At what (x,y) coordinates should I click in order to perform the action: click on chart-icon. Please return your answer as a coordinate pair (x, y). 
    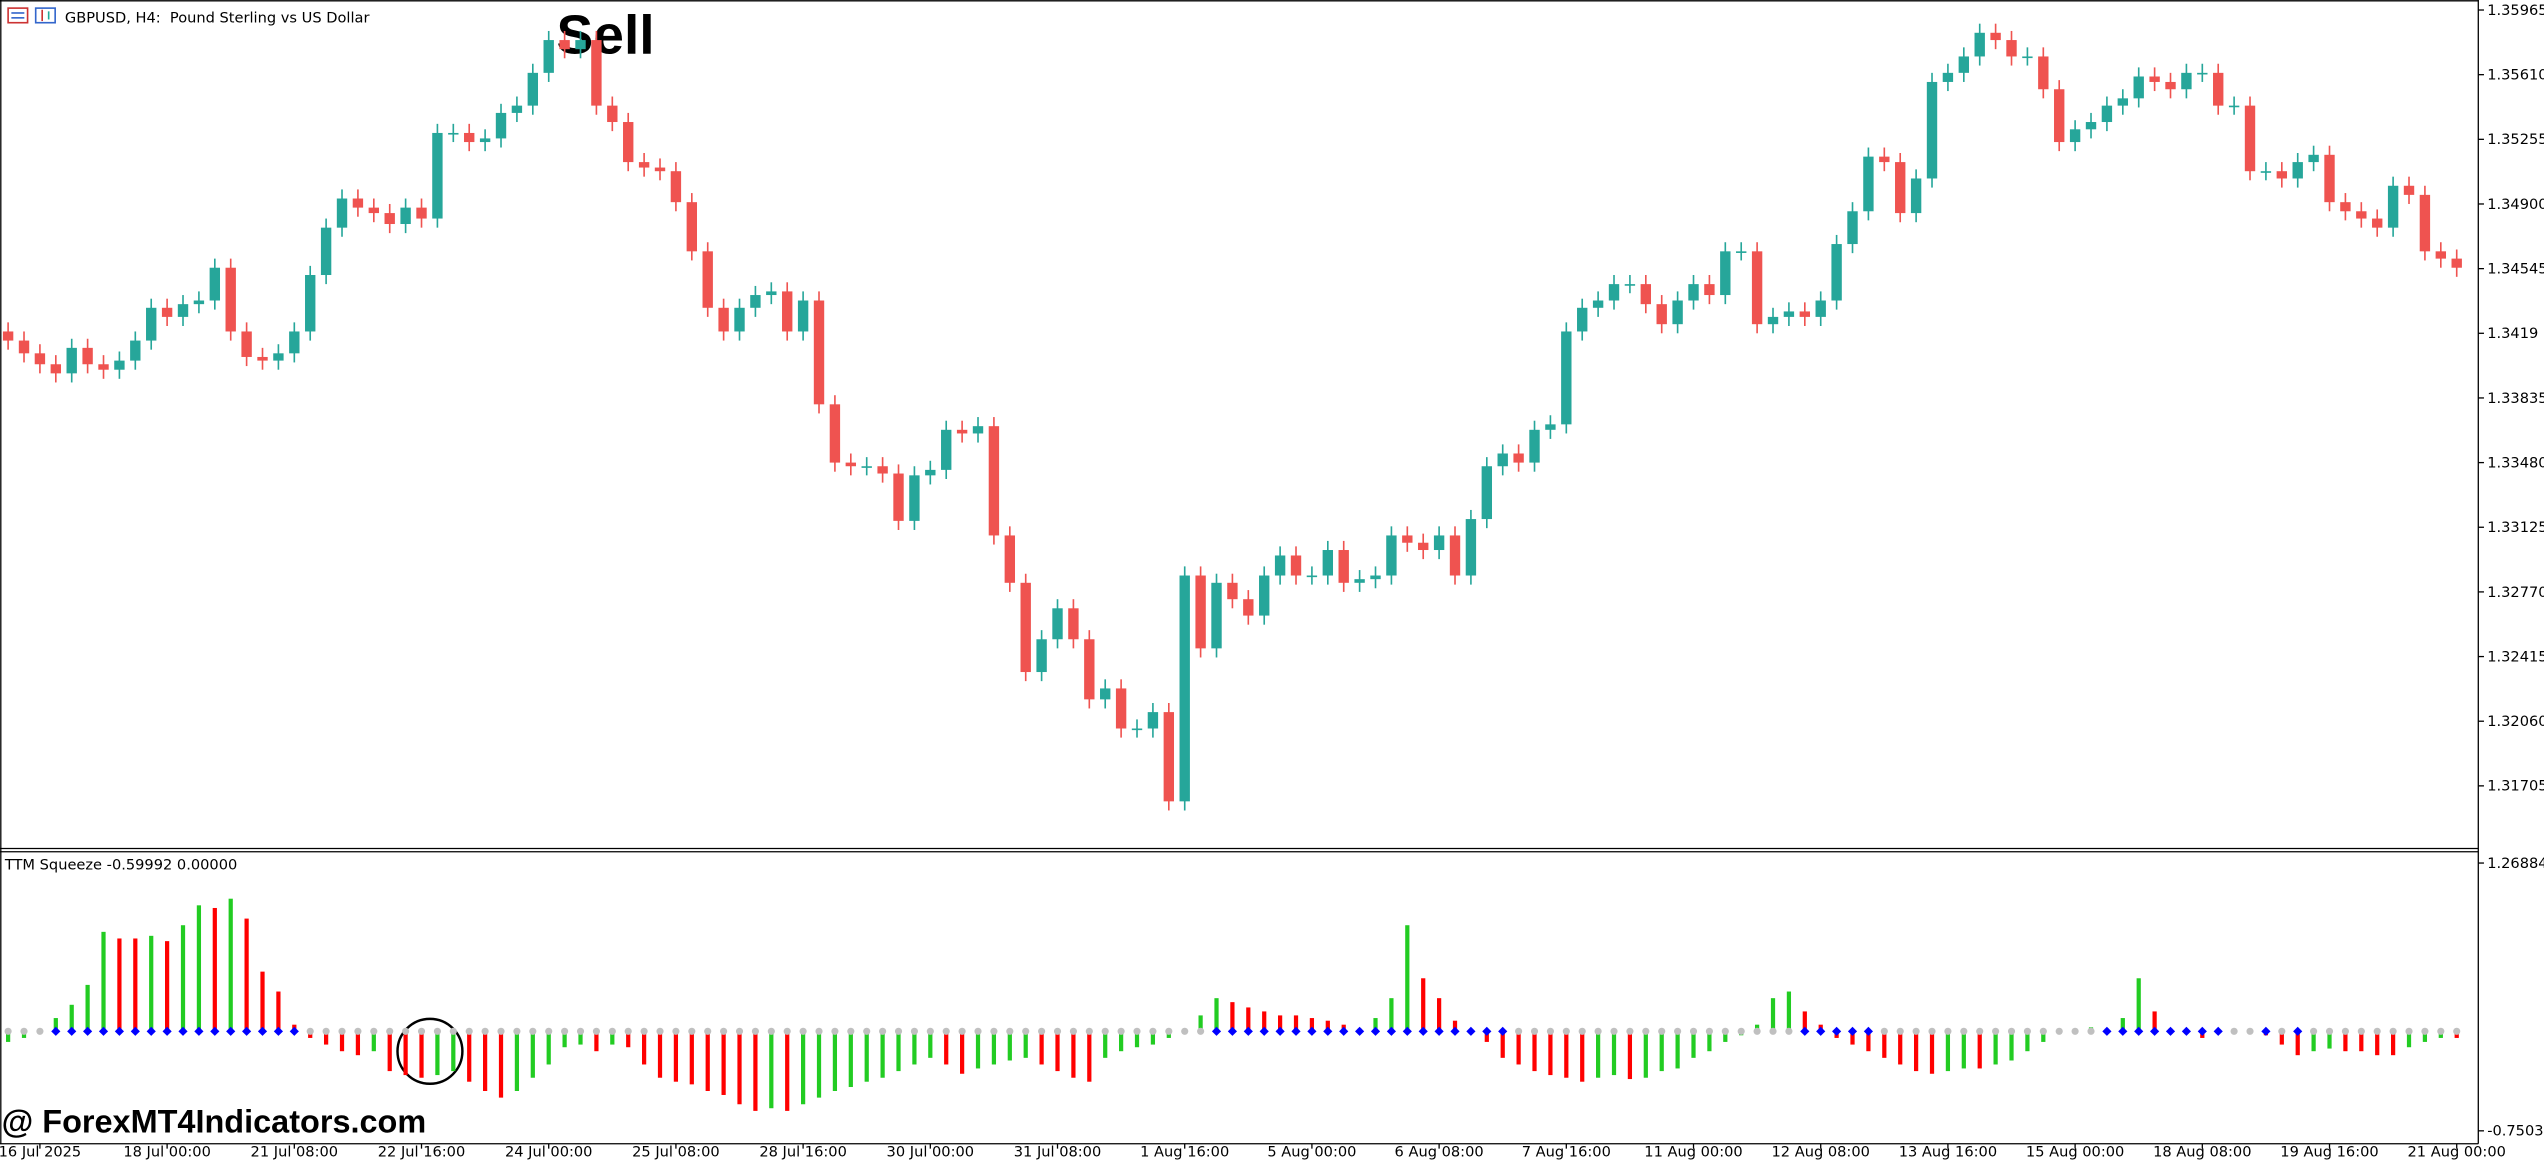
    Looking at the image, I should click on (45, 15).